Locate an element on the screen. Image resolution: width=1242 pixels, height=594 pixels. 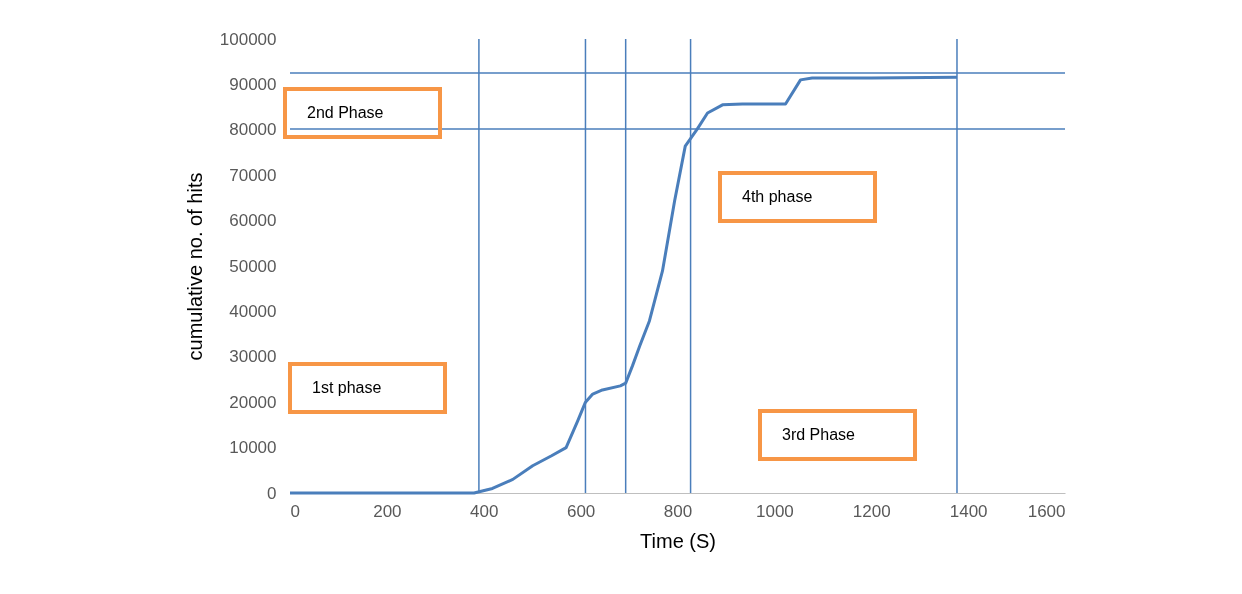
x-tick-label: 1400 is located at coordinates (968, 511).